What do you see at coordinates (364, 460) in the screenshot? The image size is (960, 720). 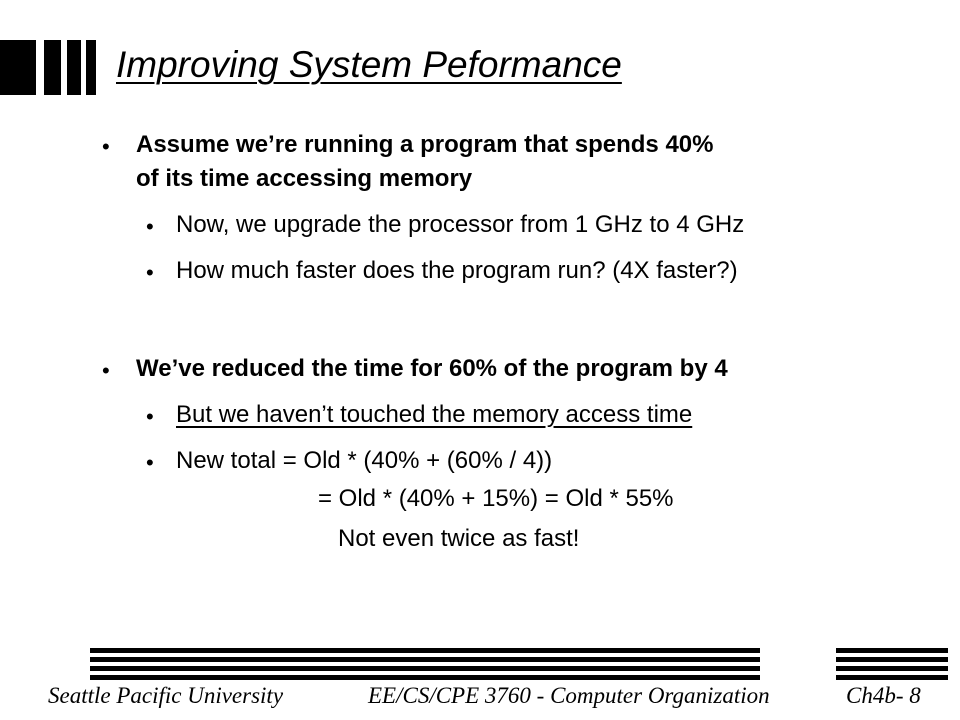 I see `point-2-sub-2: New total = Old * (40% + (60% / 4))` at bounding box center [364, 460].